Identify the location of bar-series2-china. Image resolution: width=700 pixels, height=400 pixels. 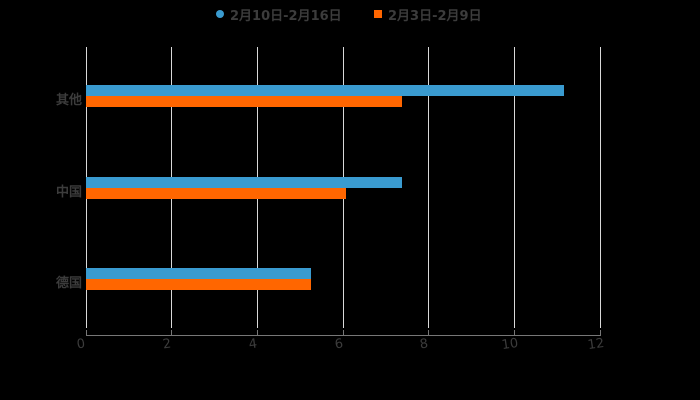
(216, 193).